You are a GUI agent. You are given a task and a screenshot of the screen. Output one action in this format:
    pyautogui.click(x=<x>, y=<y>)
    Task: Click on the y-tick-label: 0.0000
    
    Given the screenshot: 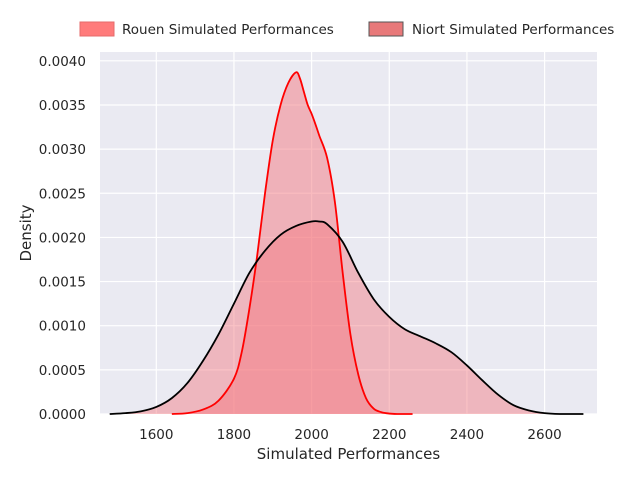 What is the action you would take?
    pyautogui.click(x=62, y=415)
    